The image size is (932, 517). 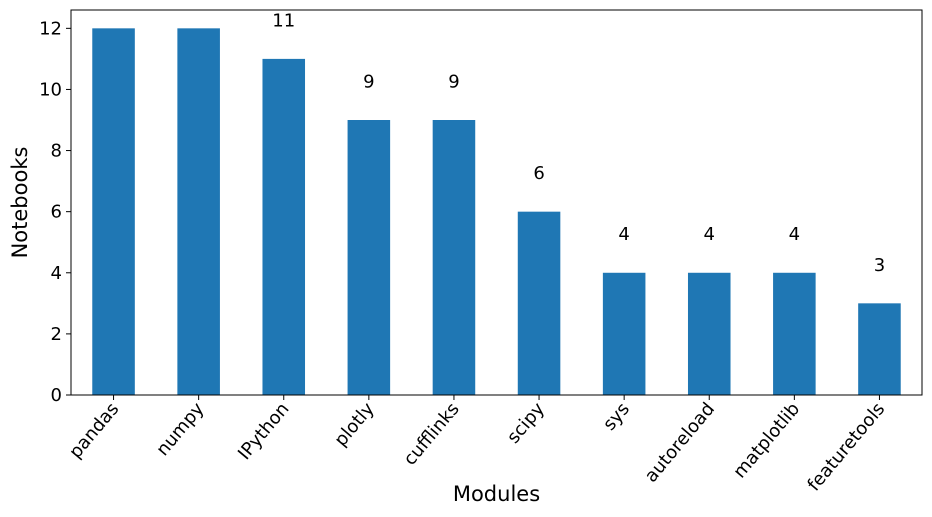 What do you see at coordinates (94, 431) in the screenshot?
I see `x-tick-label-pandas: pandas` at bounding box center [94, 431].